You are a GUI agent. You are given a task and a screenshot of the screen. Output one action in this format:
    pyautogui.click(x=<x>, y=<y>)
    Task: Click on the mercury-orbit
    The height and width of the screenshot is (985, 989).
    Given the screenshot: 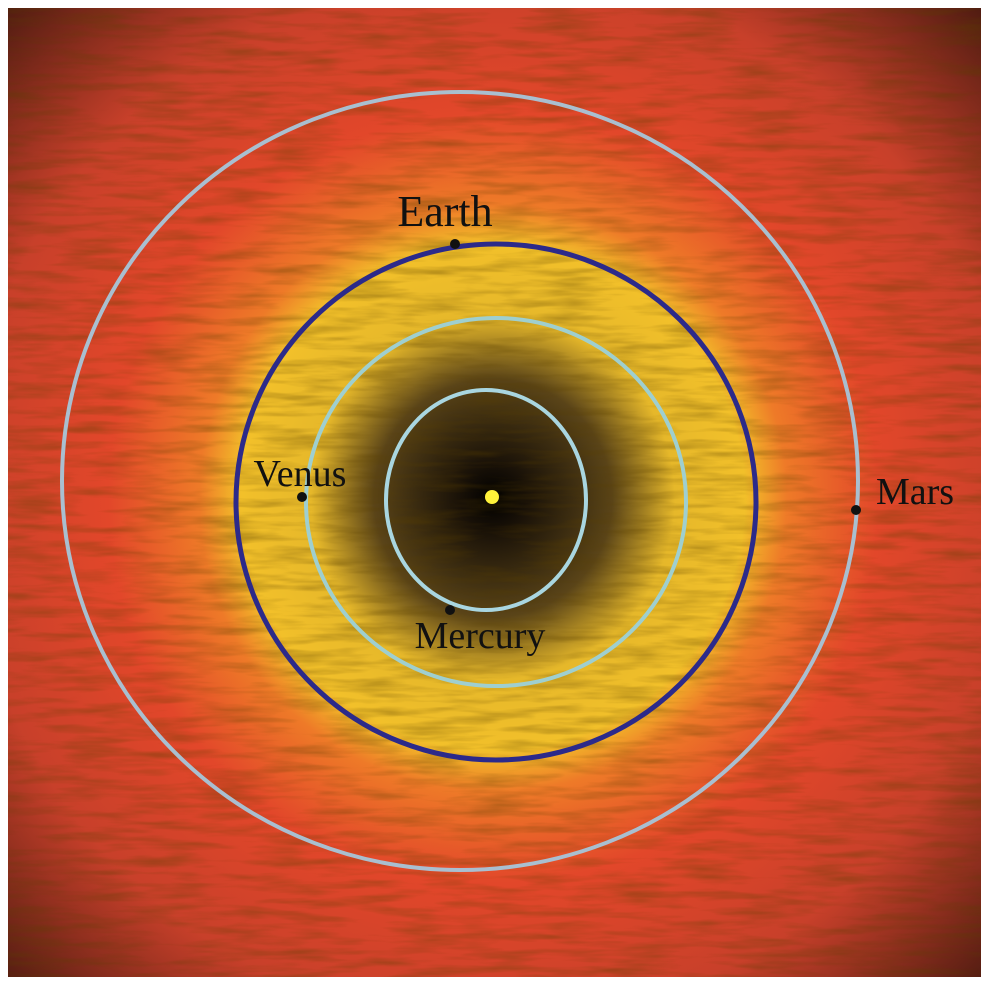 What is the action you would take?
    pyautogui.click(x=486, y=500)
    